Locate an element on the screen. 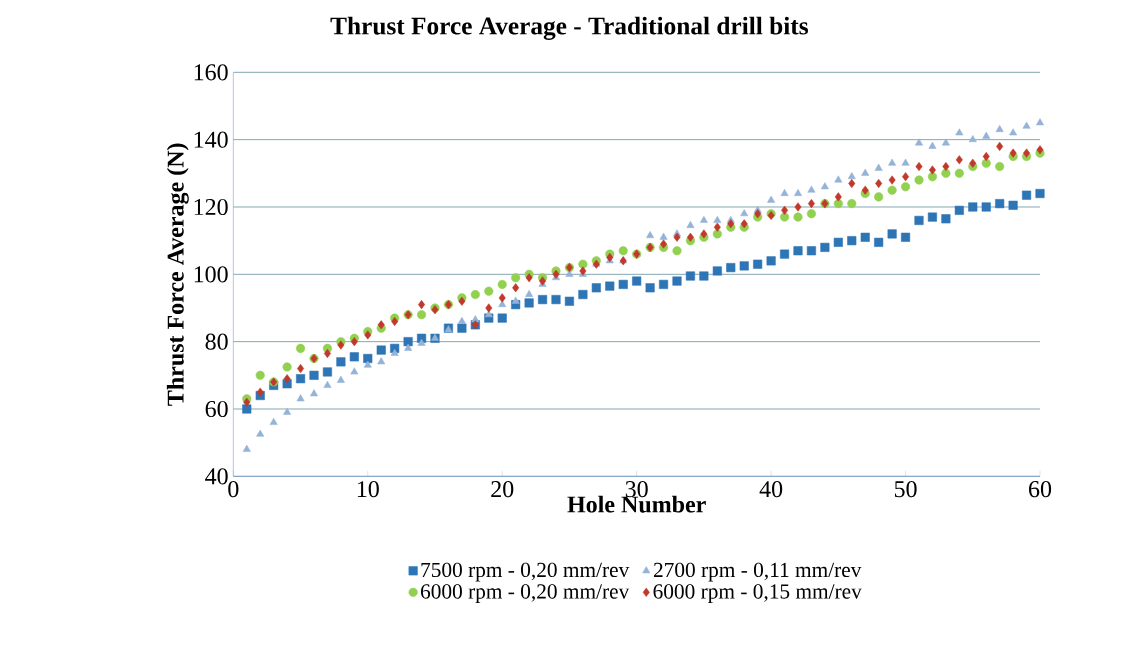 The height and width of the screenshot is (655, 1140). legend-label: 6000 rpm - 0,15 mm/rev is located at coordinates (757, 593).